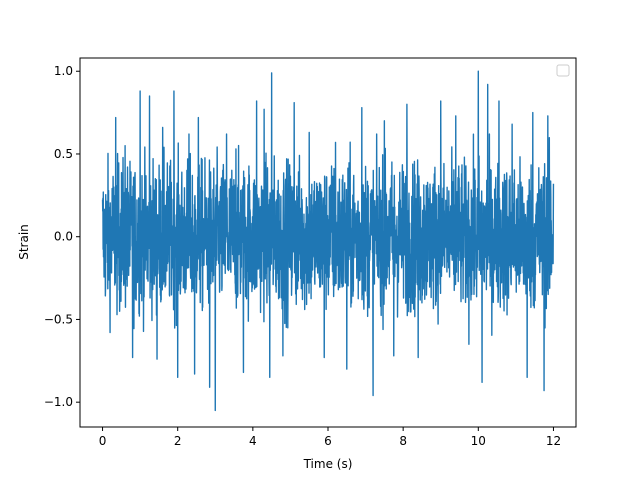 This screenshot has width=640, height=480. I want to click on x-axis-label: Time (s), so click(328, 464).